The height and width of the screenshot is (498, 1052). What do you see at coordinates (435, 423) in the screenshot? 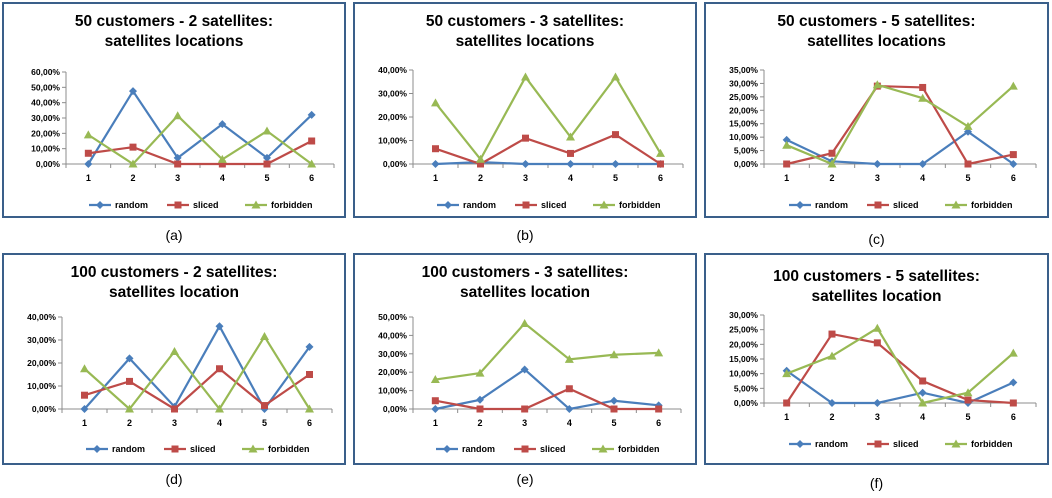
I see `x-tick-label: 1` at bounding box center [435, 423].